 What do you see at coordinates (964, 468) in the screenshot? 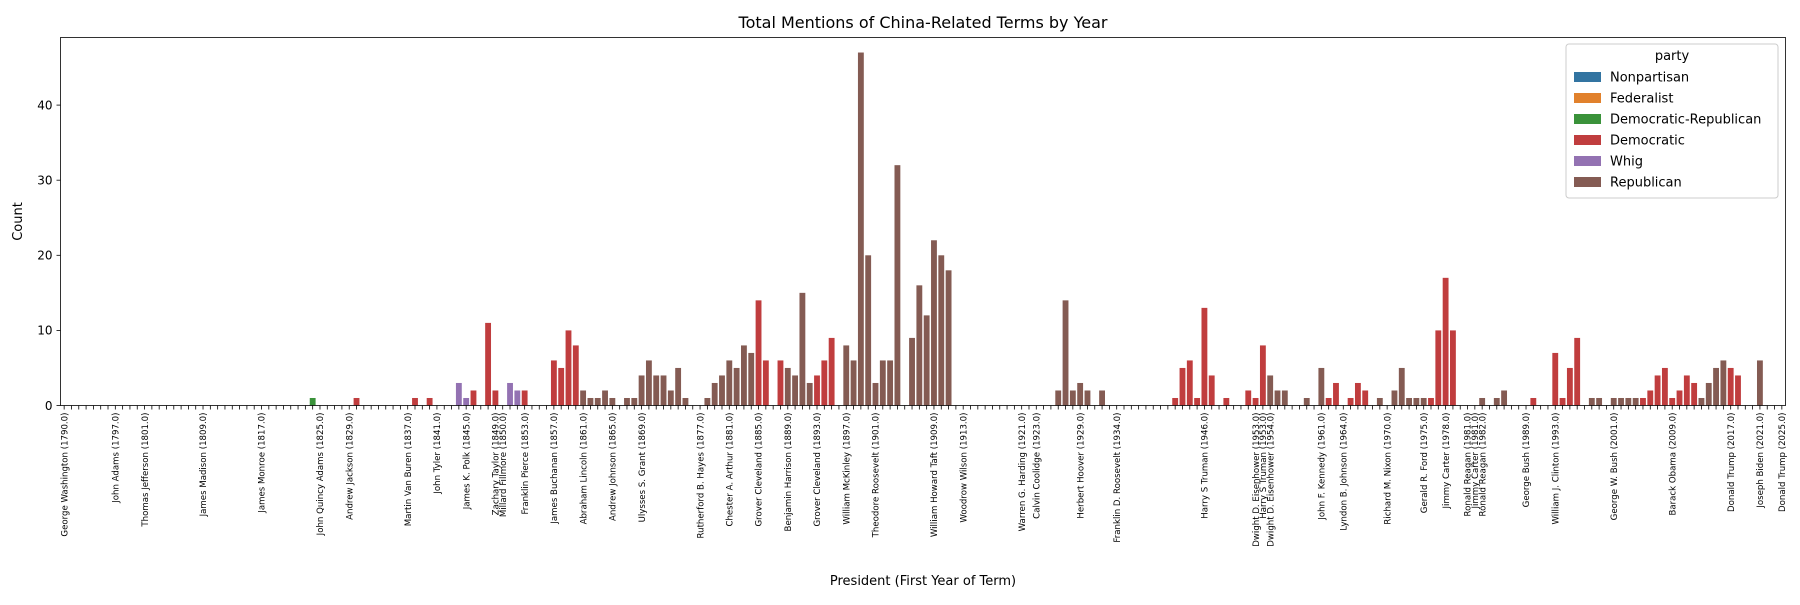
I see `x-tick-label: Woodrow Wilson (1913.0)` at bounding box center [964, 468].